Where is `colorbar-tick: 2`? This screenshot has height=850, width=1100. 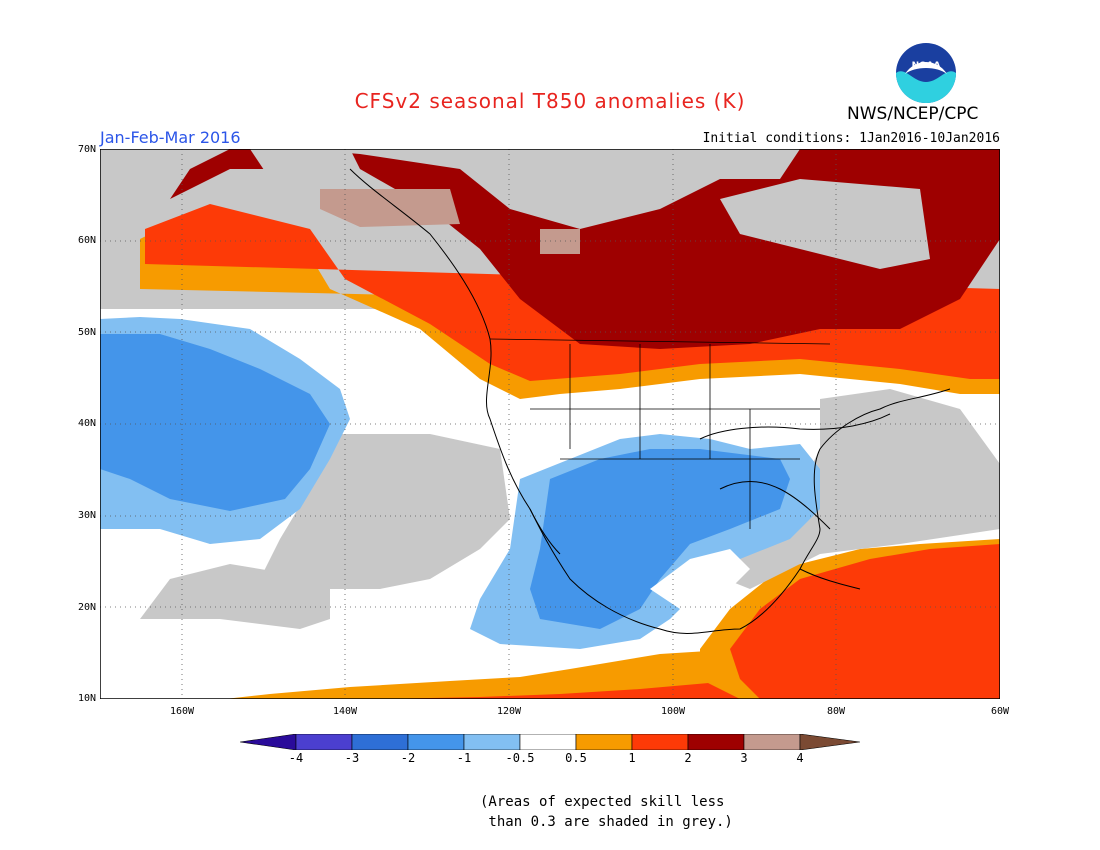
colorbar-tick: 2 is located at coordinates (688, 758).